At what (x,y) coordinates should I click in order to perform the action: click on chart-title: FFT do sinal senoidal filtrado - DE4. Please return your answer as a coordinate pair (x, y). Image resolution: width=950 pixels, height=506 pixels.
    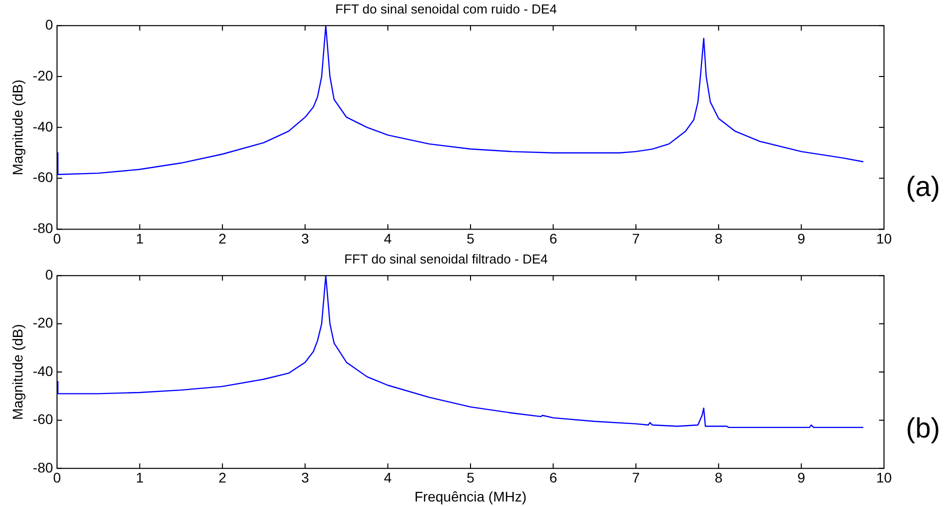
    Looking at the image, I should click on (446, 258).